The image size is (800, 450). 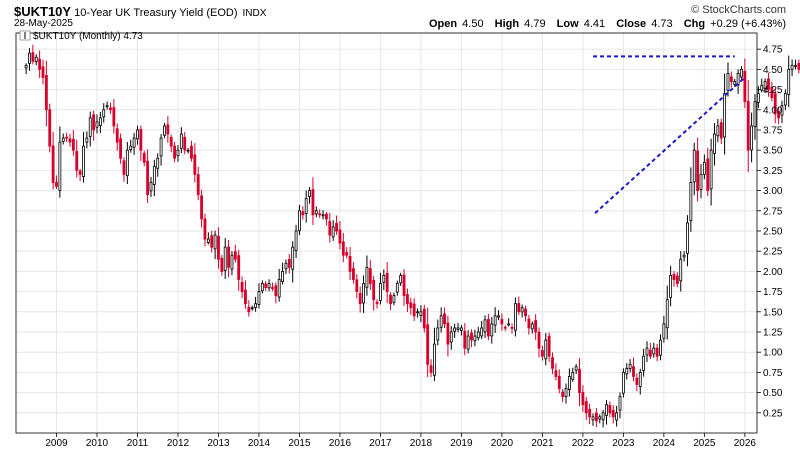 I want to click on stockcharts-brand: © StockCharts.com, so click(x=738, y=10).